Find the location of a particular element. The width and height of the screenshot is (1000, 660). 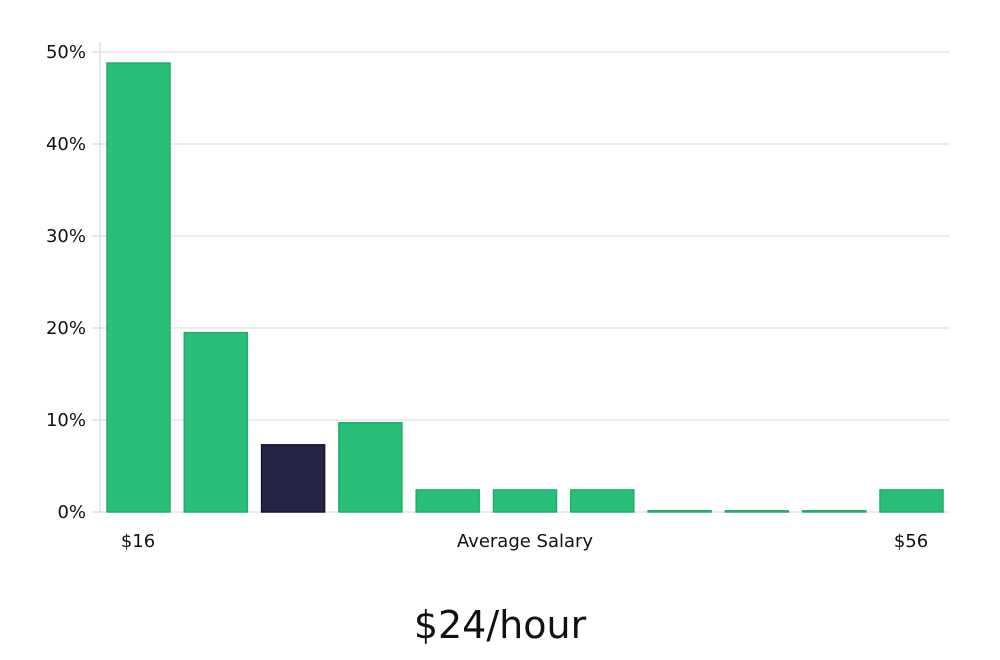

hourly-rate-headline: $24/hour is located at coordinates (500, 625).